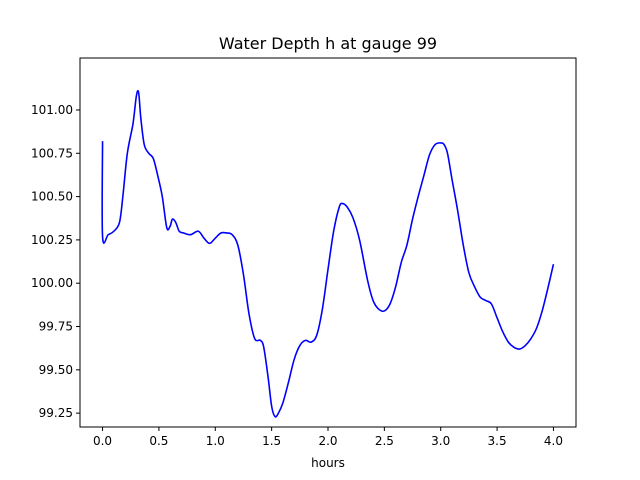 Image resolution: width=640 pixels, height=480 pixels. What do you see at coordinates (328, 463) in the screenshot?
I see `x-axis-label: hours` at bounding box center [328, 463].